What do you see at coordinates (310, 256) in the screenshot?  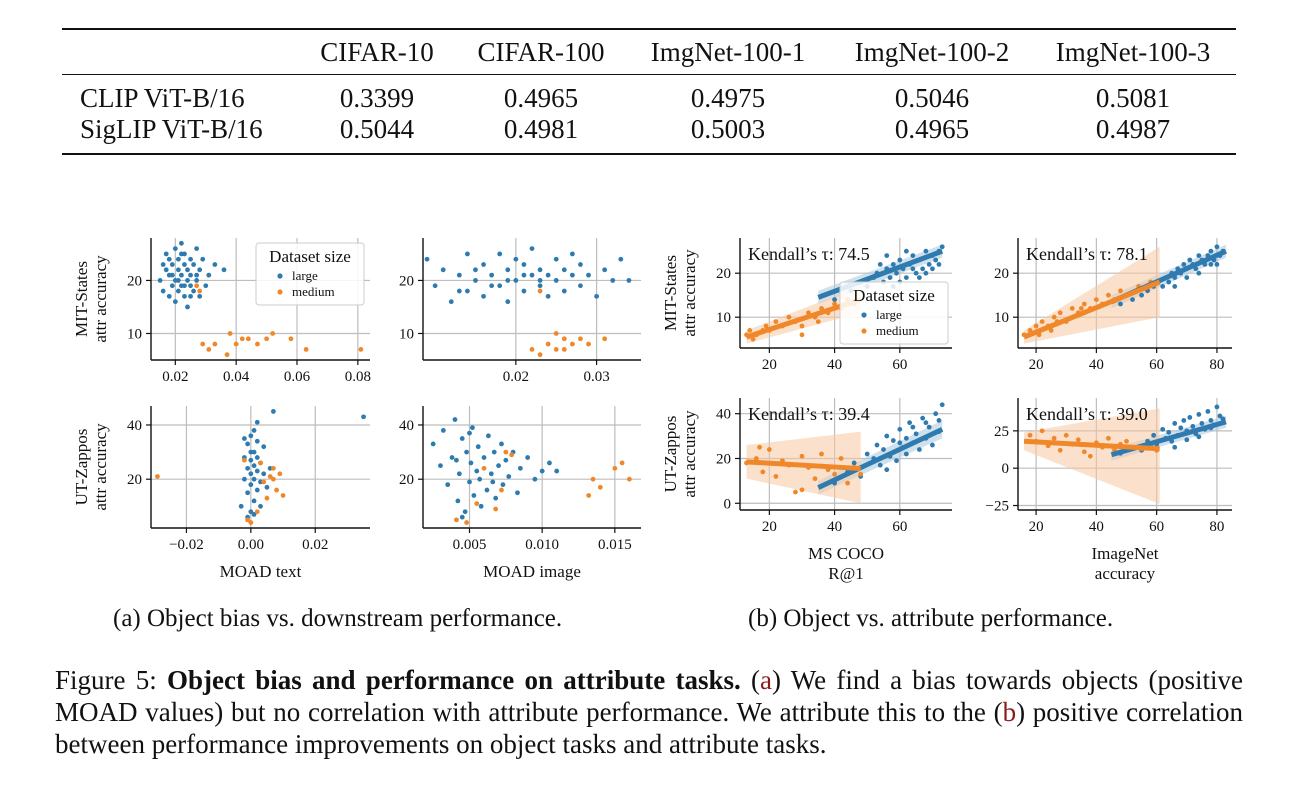 I see `legend-title: Dataset size` at bounding box center [310, 256].